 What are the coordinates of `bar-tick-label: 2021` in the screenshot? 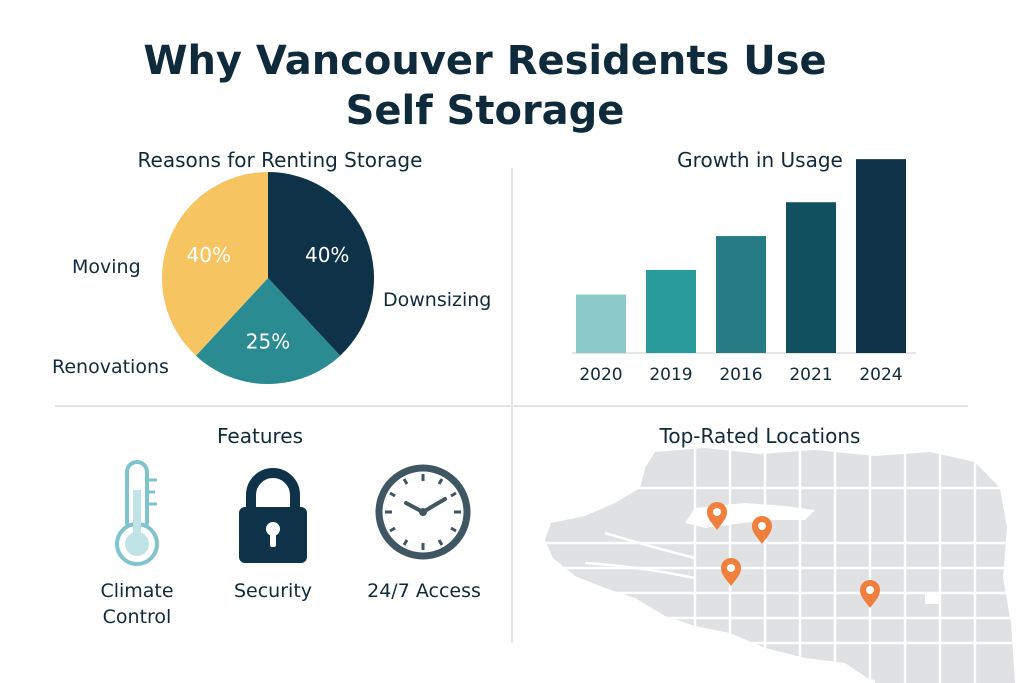 It's located at (810, 375).